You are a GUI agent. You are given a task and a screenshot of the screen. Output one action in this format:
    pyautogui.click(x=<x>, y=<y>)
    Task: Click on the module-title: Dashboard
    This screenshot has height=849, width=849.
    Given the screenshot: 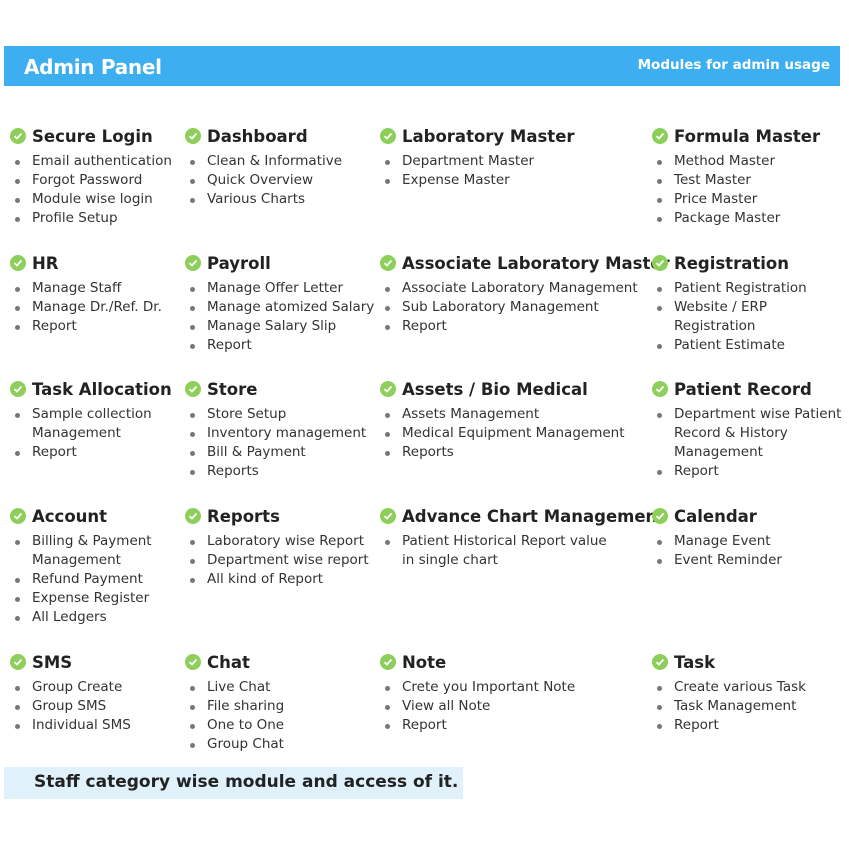 What is the action you would take?
    pyautogui.click(x=257, y=136)
    